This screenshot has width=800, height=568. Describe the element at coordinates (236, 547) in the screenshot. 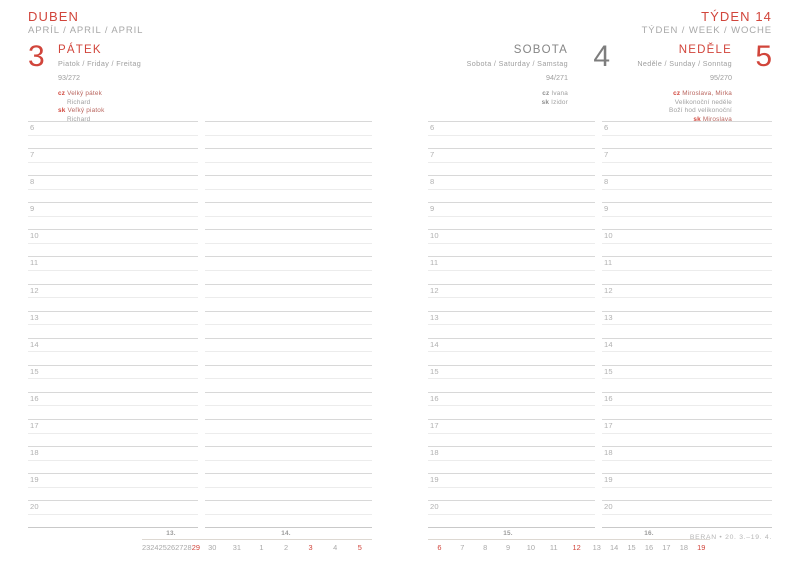

I see `mini-day: 31` at that location.